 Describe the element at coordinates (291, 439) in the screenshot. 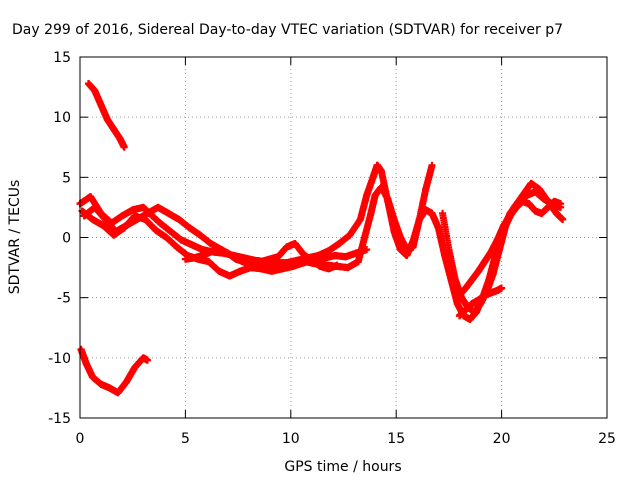

I see `x-tick-label: 10` at that location.